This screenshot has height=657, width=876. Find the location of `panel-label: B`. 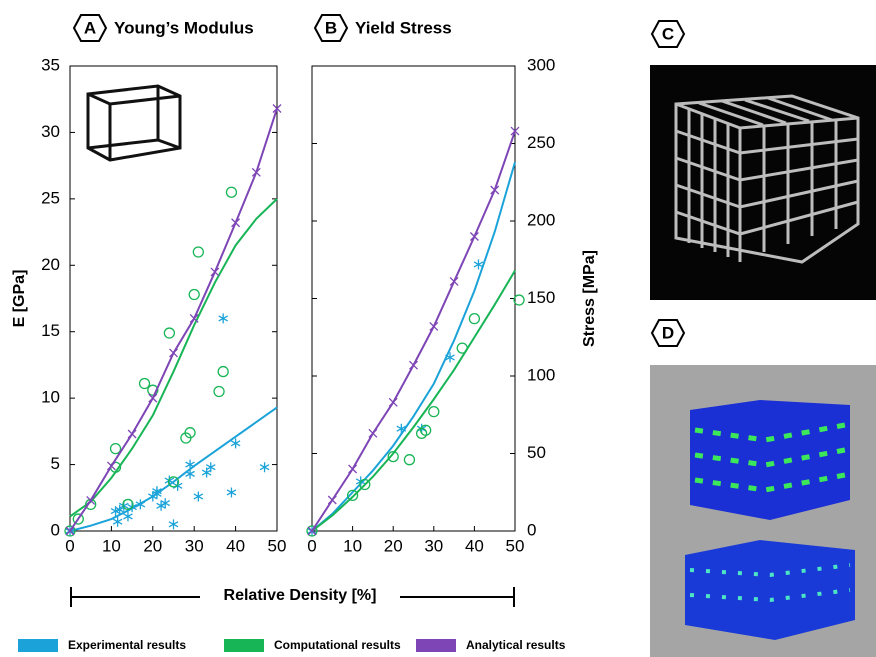

panel-label: B is located at coordinates (331, 27).